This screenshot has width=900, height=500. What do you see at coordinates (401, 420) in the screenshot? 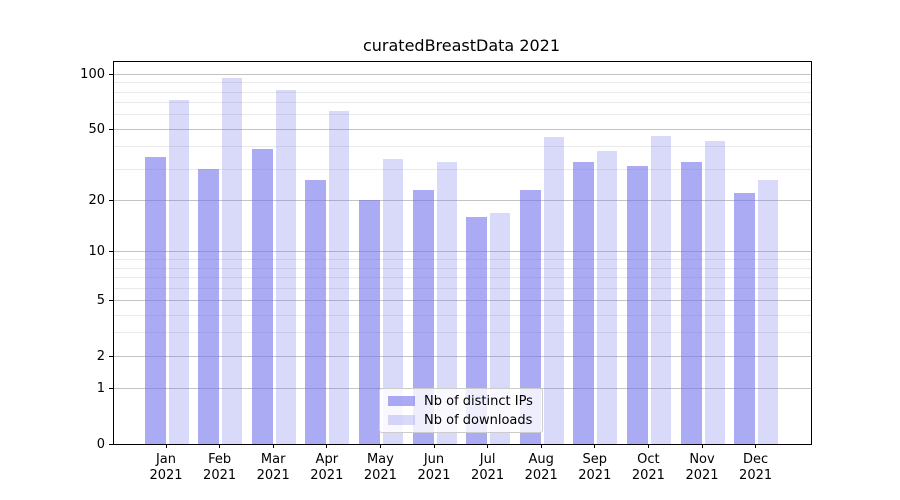
I see `legend-swatch-downloads` at bounding box center [401, 420].